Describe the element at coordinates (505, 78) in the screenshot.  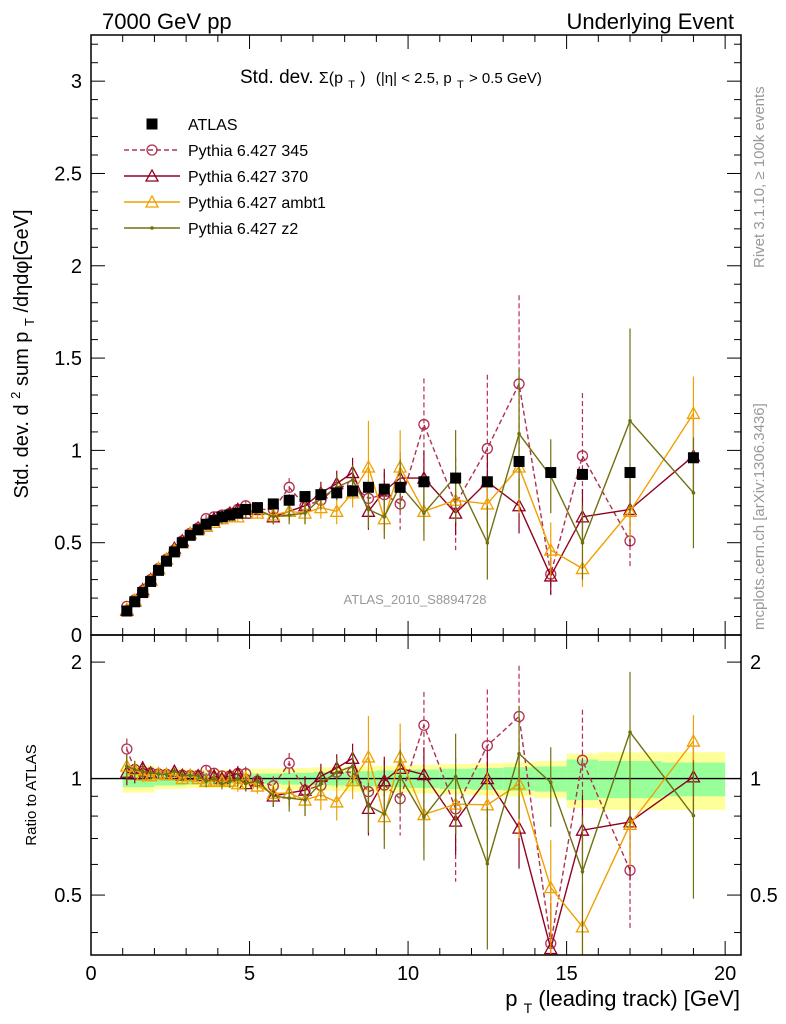
I see `plot-title-cuts-end: > 0.5 GeV)` at that location.